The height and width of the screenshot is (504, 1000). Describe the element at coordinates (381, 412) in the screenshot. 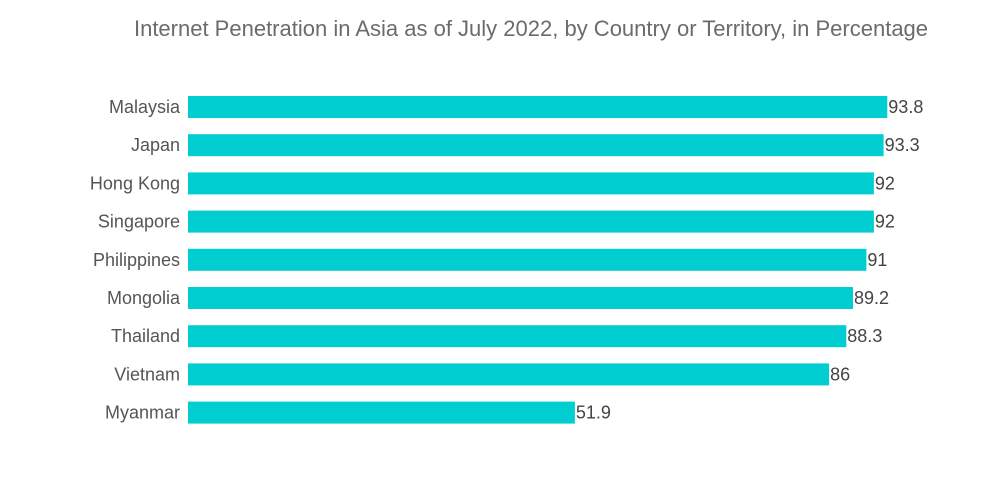

I see `bar-myanmar` at that location.